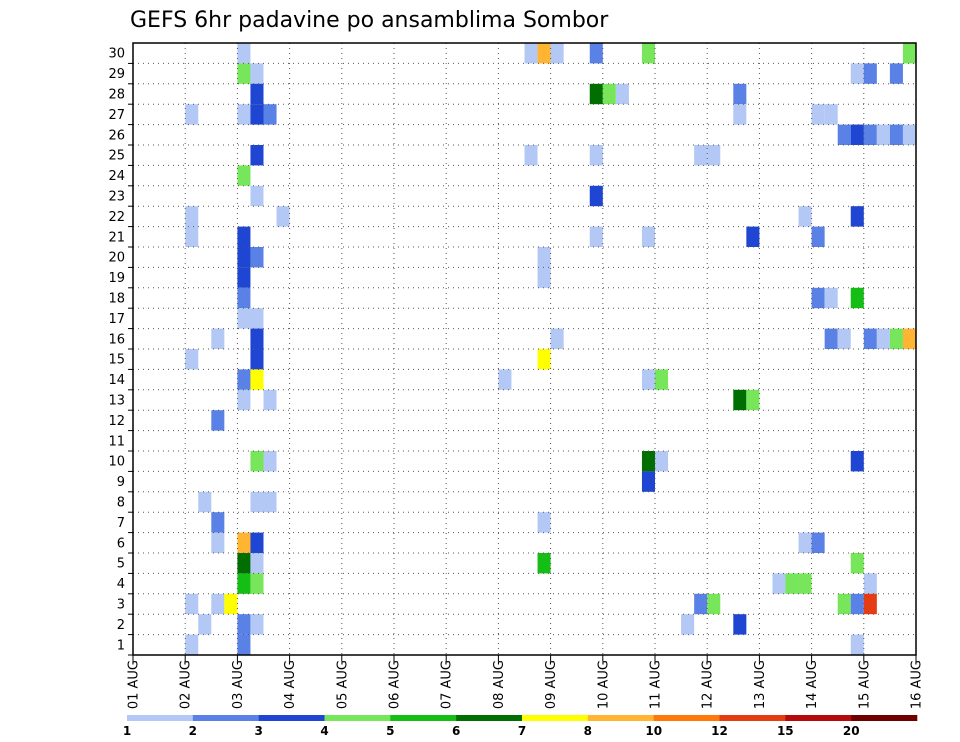 This screenshot has width=960, height=742. Describe the element at coordinates (121, 482) in the screenshot. I see `y-tick-label: 9` at that location.